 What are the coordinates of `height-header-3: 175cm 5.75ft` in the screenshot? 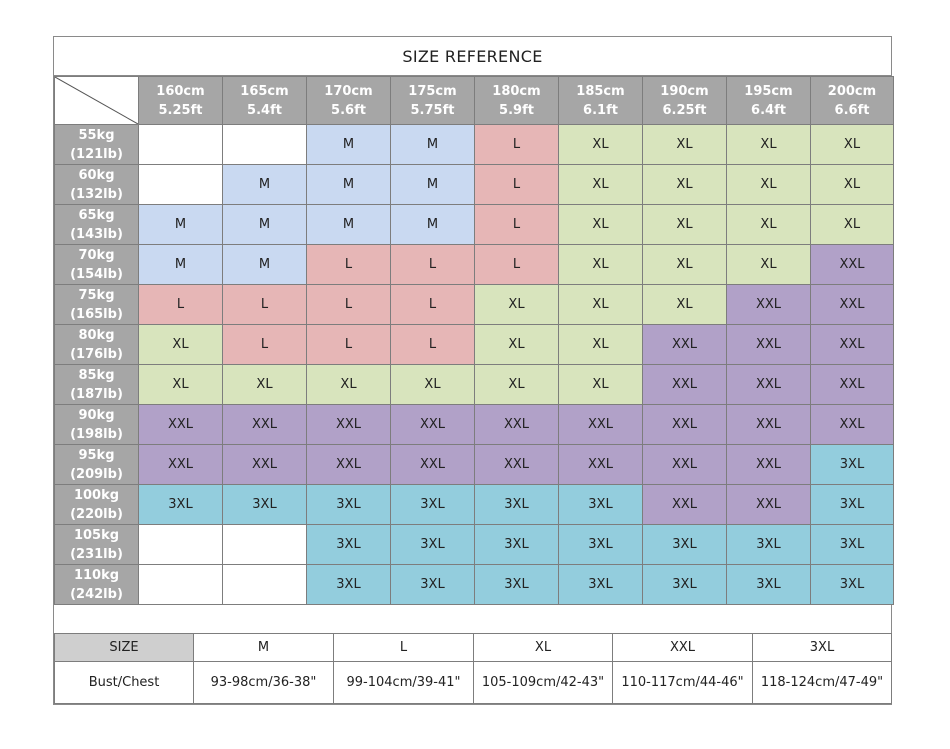 It's located at (432, 100).